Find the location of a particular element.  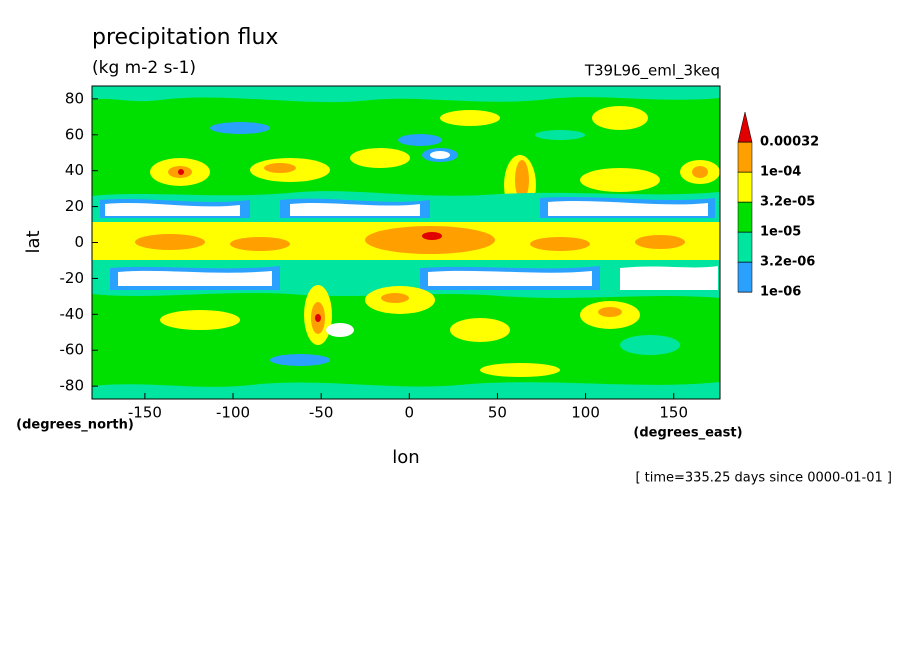

y-tick-label: 0 is located at coordinates (79, 242).